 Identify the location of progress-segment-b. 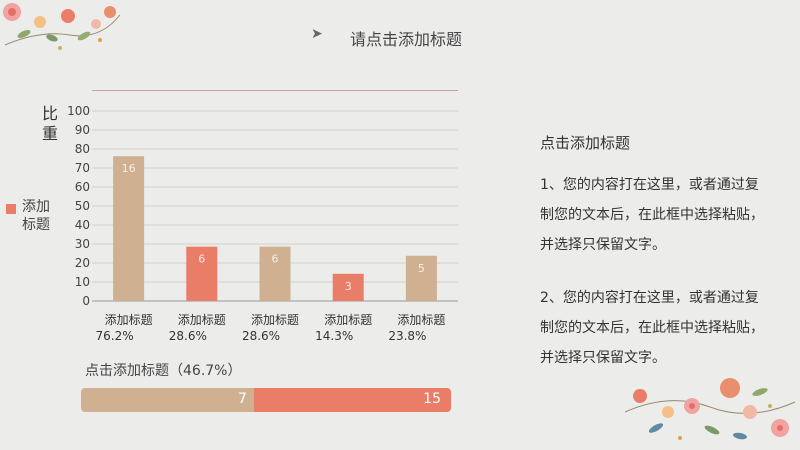
(352, 400).